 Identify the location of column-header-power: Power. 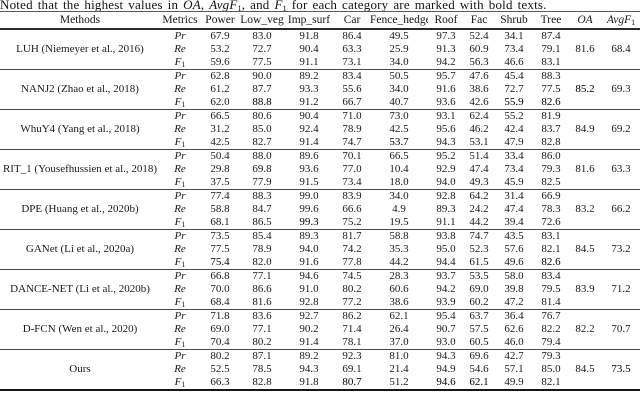
(220, 19).